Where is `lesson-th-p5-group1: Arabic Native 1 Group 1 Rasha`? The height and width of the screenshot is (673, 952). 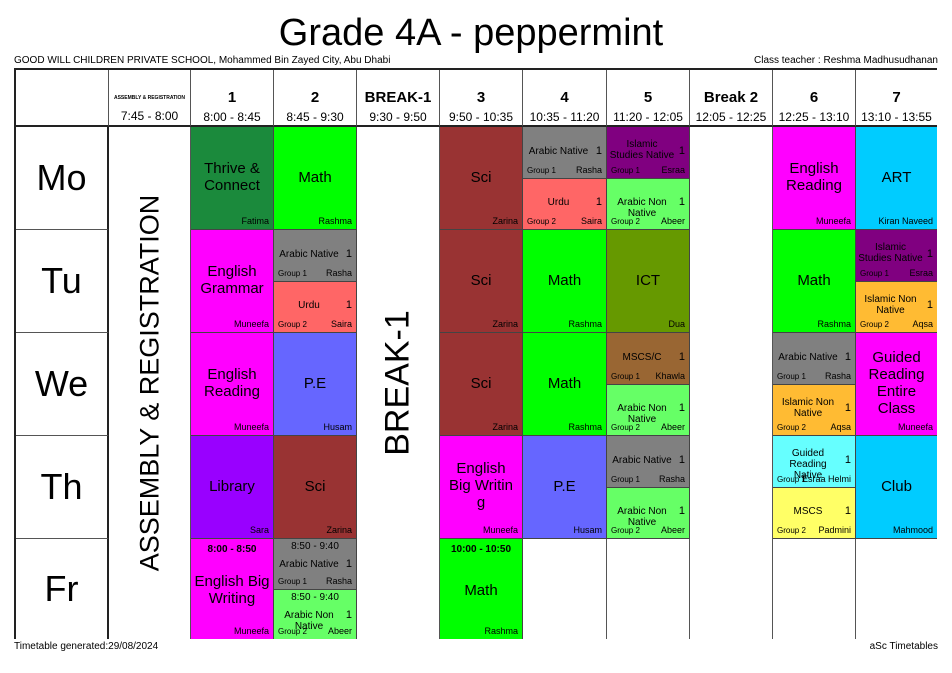
lesson-th-p5-group1: Arabic Native 1 Group 1 Rasha is located at coordinates (648, 462).